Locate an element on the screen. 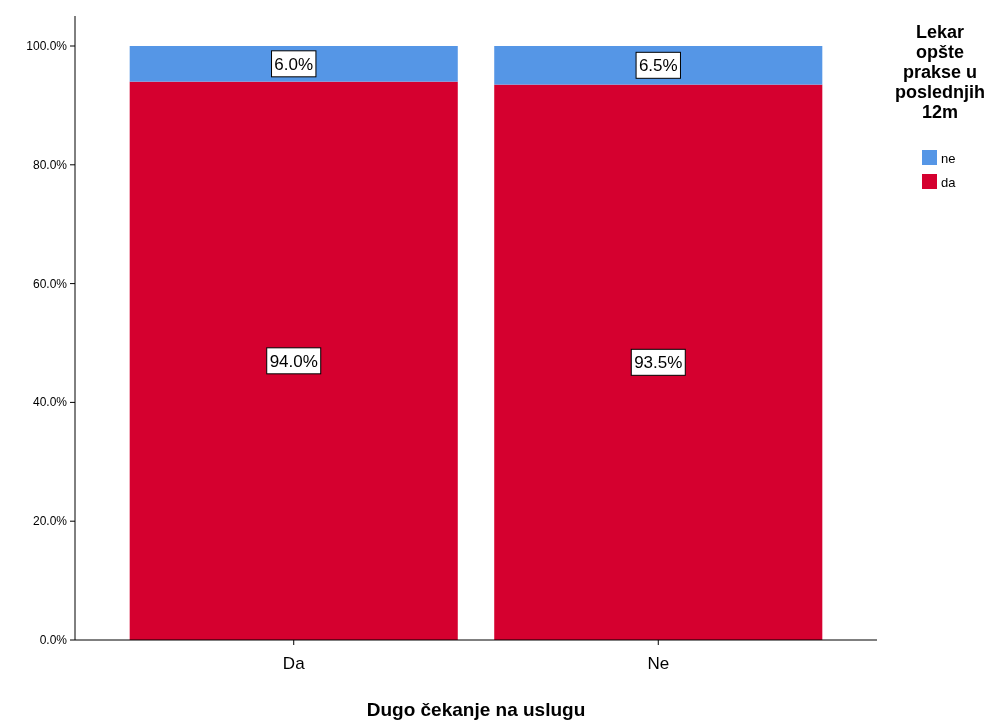 The width and height of the screenshot is (1005, 722). y-tick-label: 0.0% is located at coordinates (53, 640).